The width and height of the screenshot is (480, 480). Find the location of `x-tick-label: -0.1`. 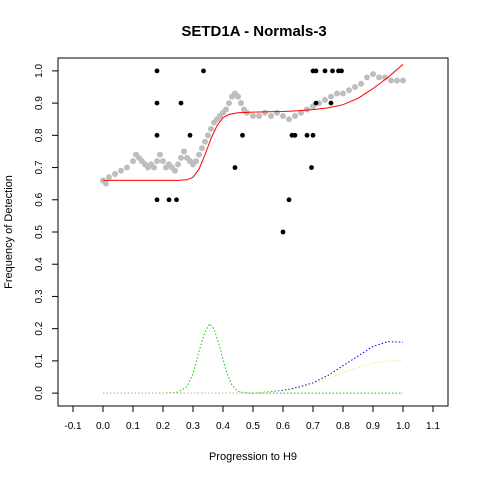

x-tick-label: -0.1 is located at coordinates (73, 426).